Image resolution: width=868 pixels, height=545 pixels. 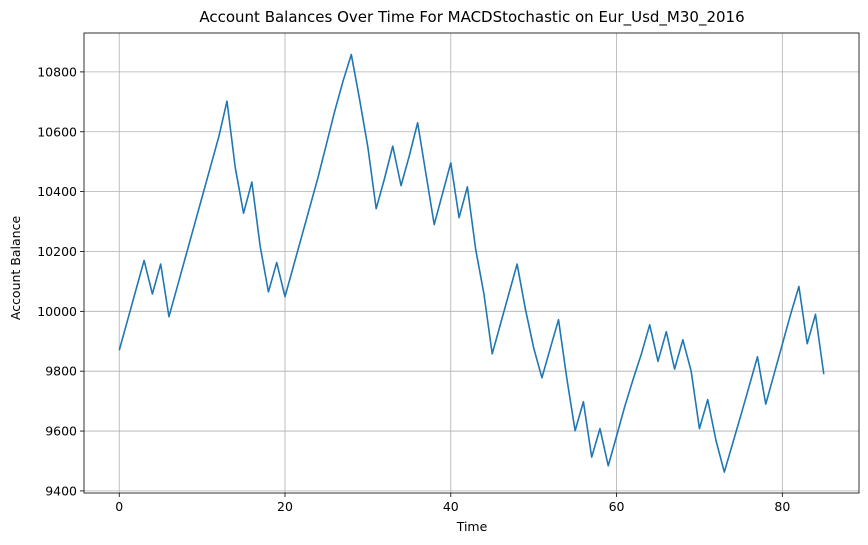 What do you see at coordinates (57, 311) in the screenshot?
I see `y-tick-label: 10000` at bounding box center [57, 311].